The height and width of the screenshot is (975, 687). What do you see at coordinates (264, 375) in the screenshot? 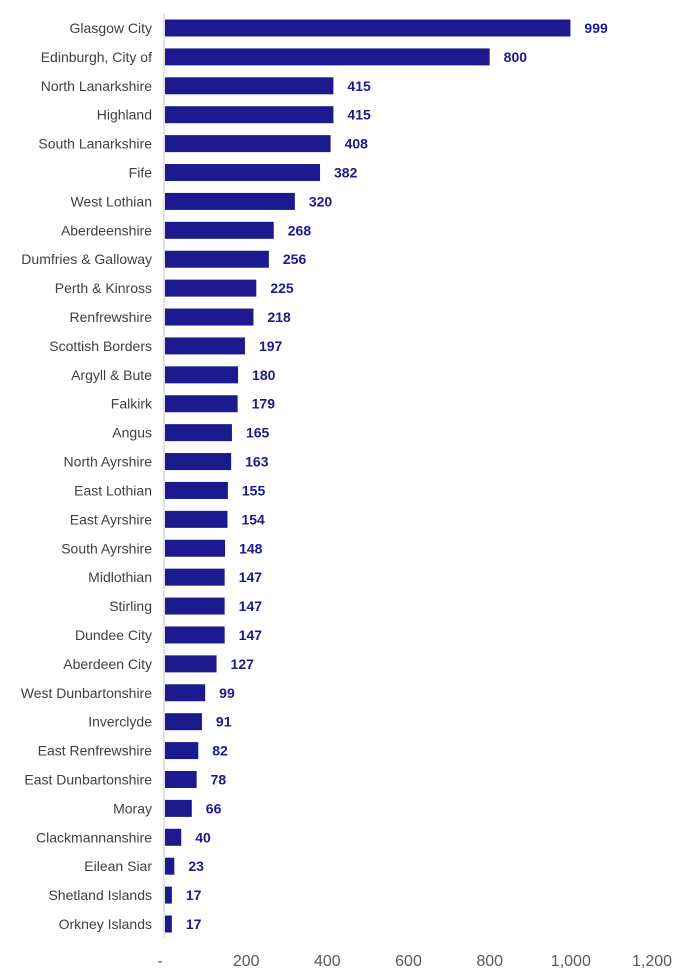
I see `data-label: 180` at bounding box center [264, 375].